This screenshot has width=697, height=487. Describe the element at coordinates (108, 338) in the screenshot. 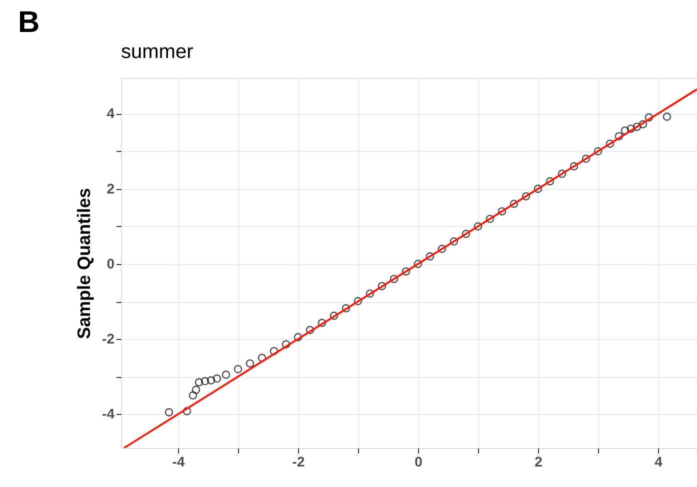

I see `y-tick-label: -2` at that location.